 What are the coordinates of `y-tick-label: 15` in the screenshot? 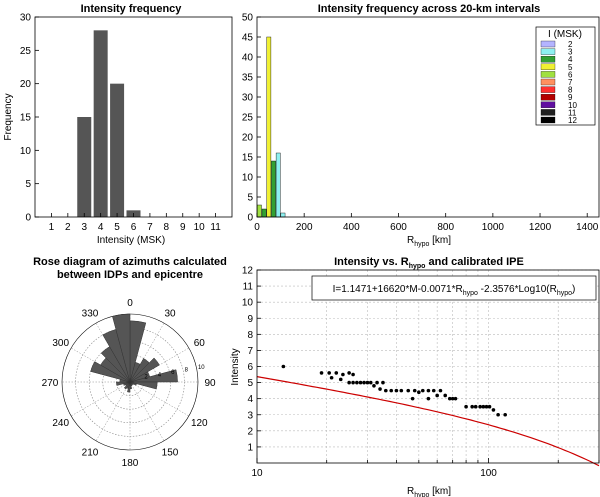 It's located at (248, 158).